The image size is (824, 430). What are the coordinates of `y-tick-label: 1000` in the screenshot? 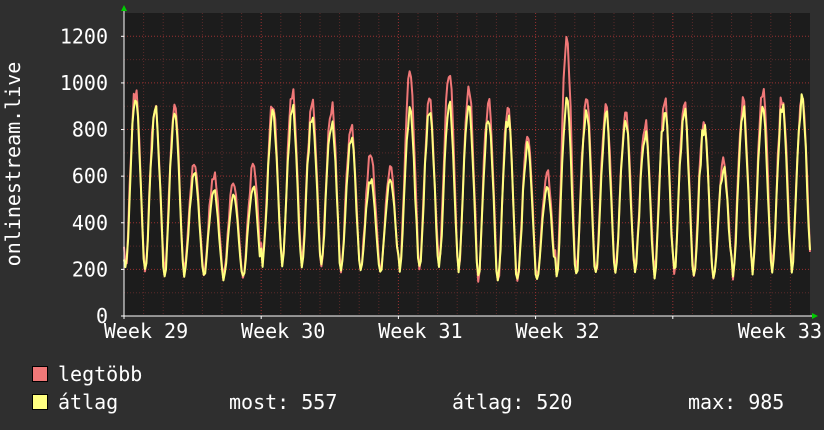 It's located at (84, 83).